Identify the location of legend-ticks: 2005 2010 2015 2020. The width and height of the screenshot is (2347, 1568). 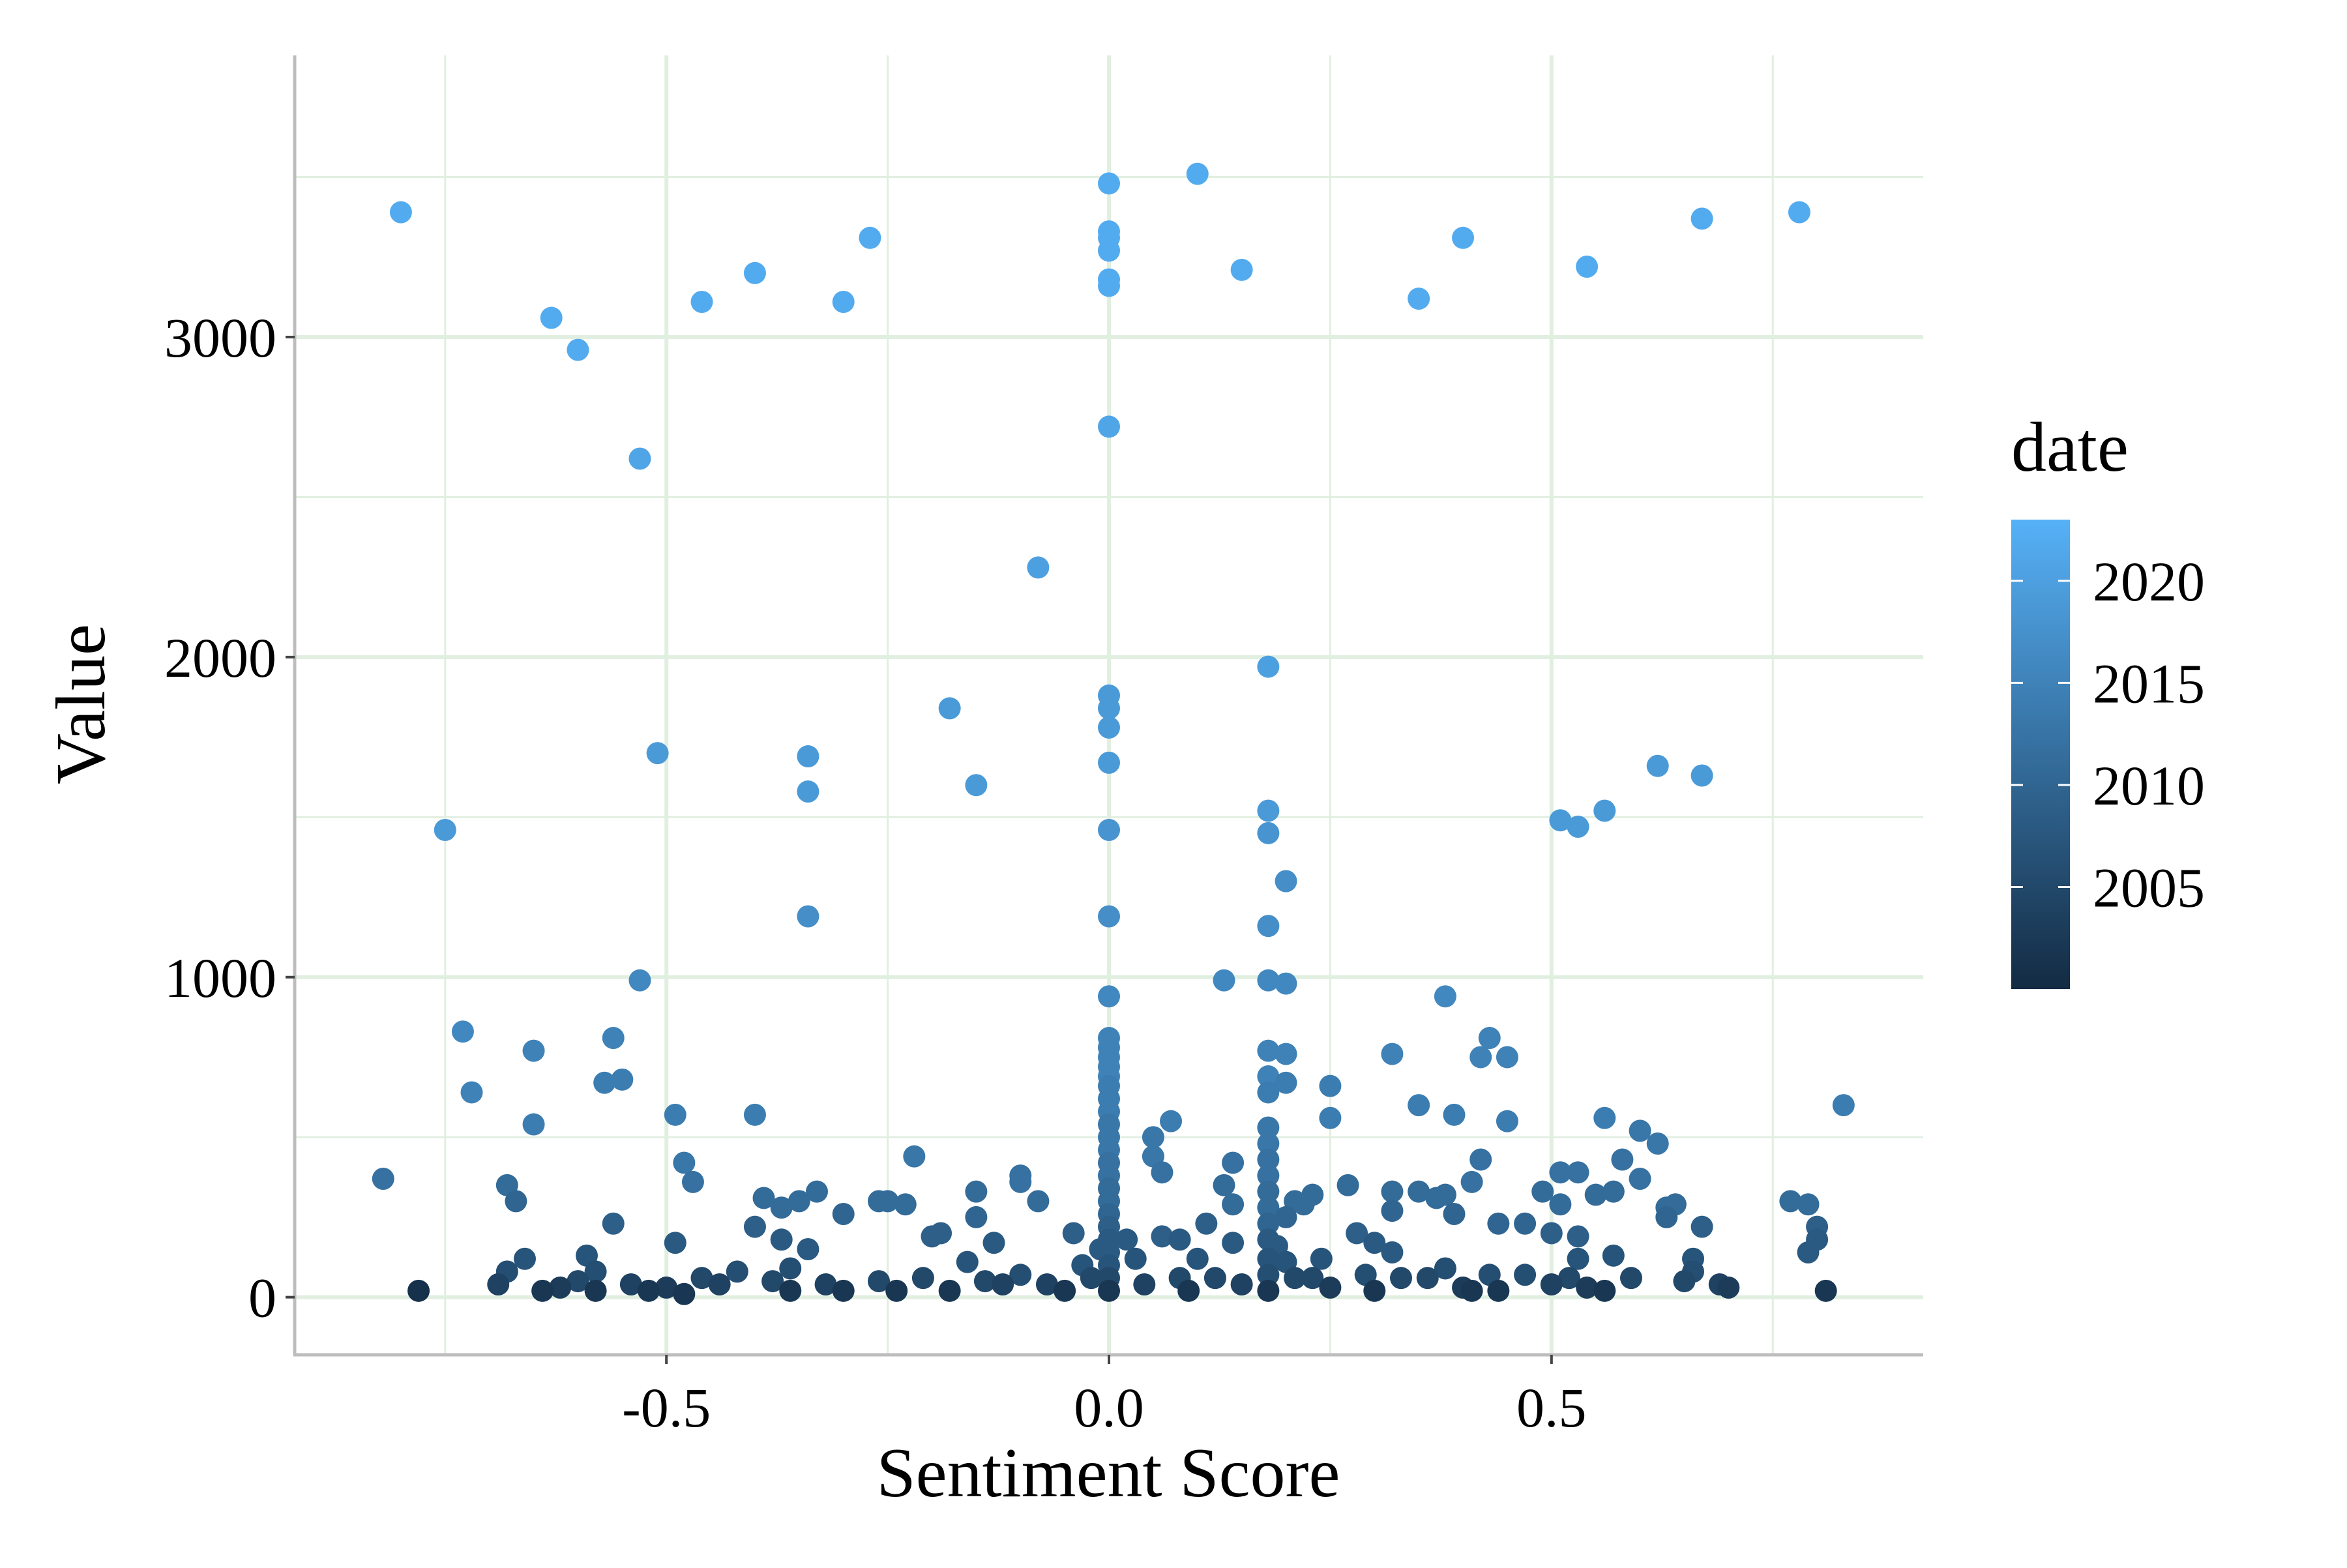
(2108, 734).